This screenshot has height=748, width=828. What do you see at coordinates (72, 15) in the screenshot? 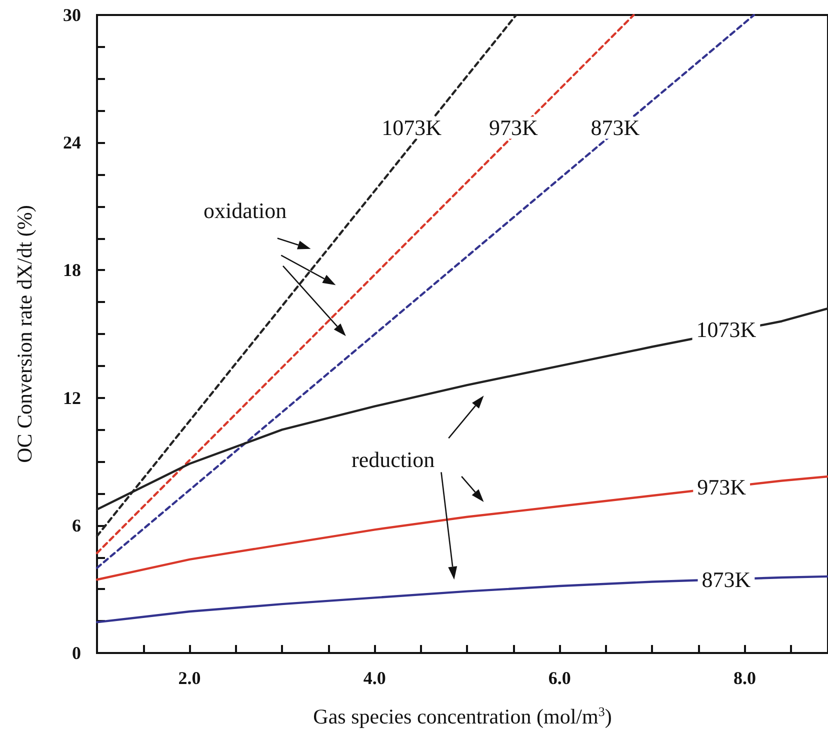
I see `y-tick-label: 30` at bounding box center [72, 15].